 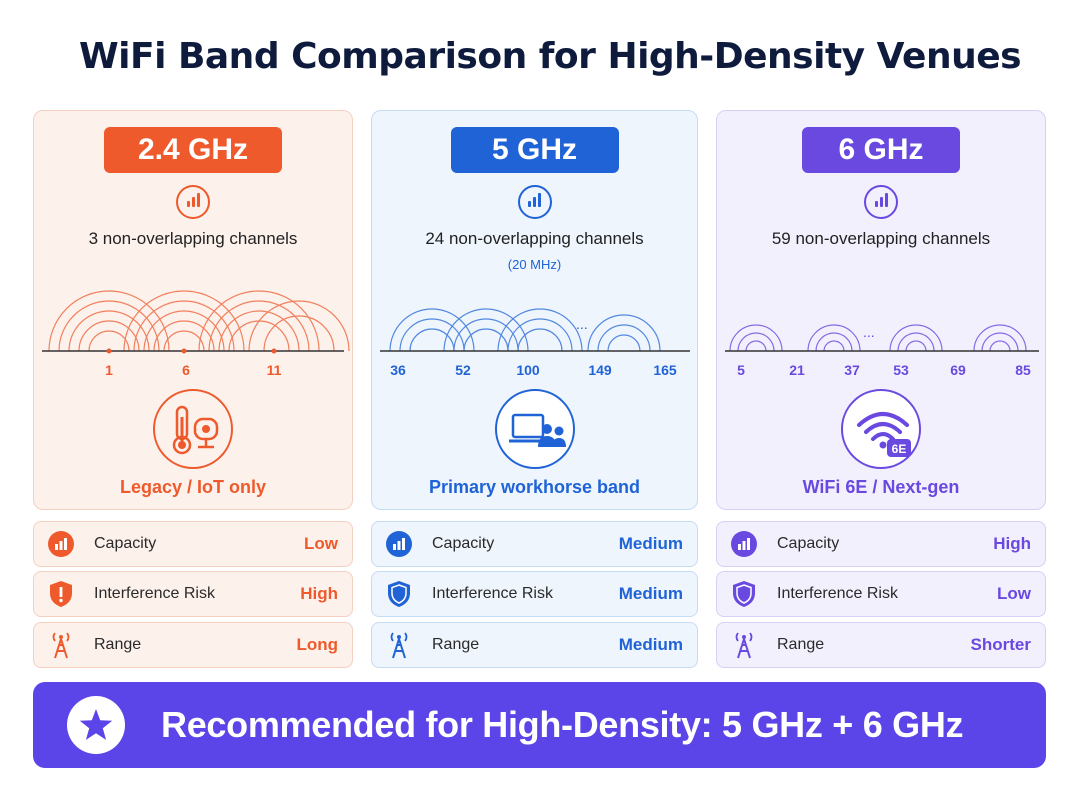 I want to click on channel-tick: 36, so click(x=398, y=370).